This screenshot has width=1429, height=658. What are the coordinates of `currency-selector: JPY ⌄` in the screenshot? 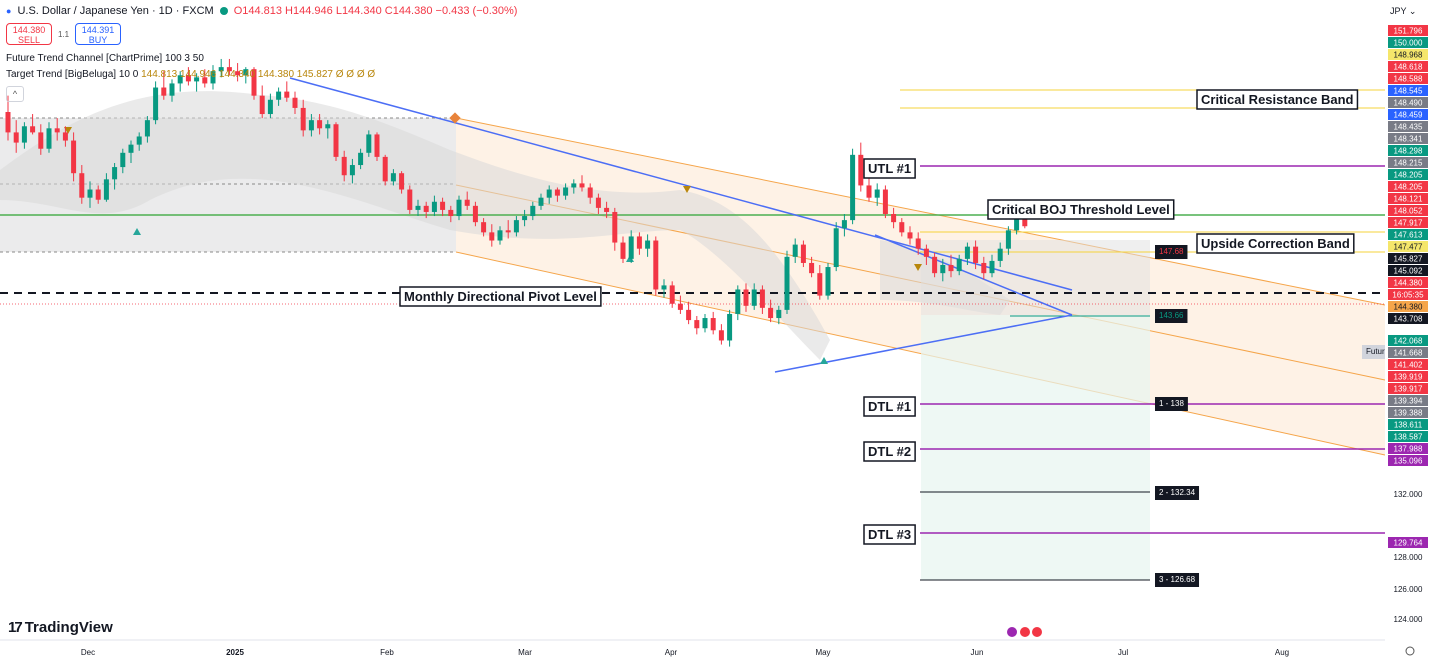 It's located at (1403, 11).